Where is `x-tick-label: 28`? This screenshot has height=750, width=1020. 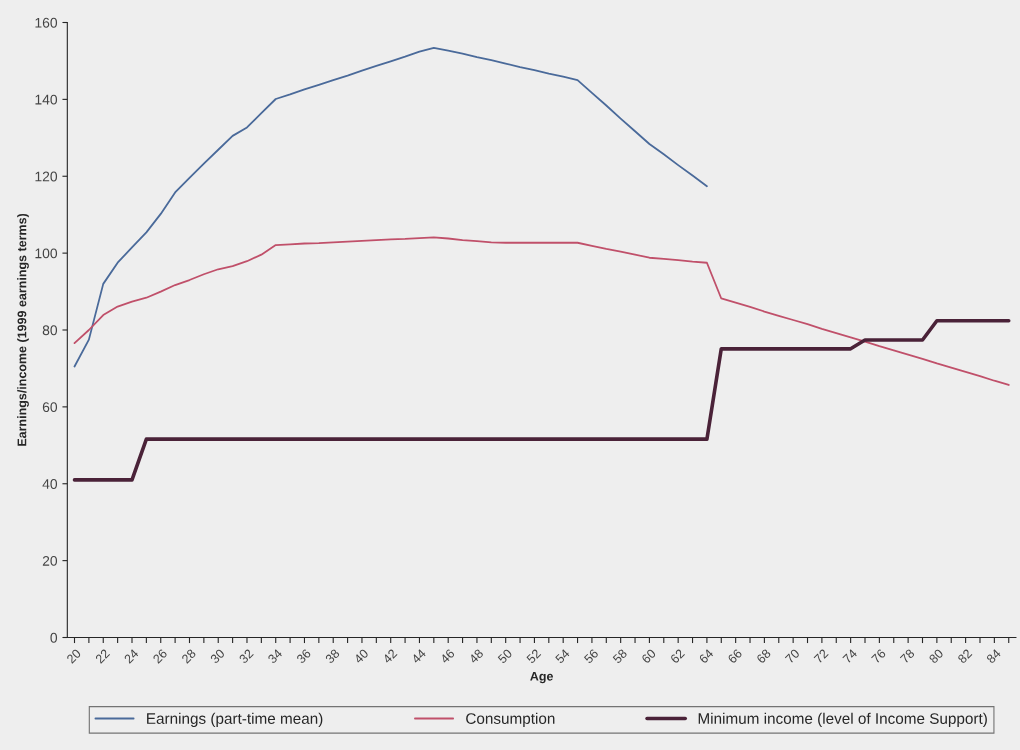 x-tick-label: 28 is located at coordinates (189, 656).